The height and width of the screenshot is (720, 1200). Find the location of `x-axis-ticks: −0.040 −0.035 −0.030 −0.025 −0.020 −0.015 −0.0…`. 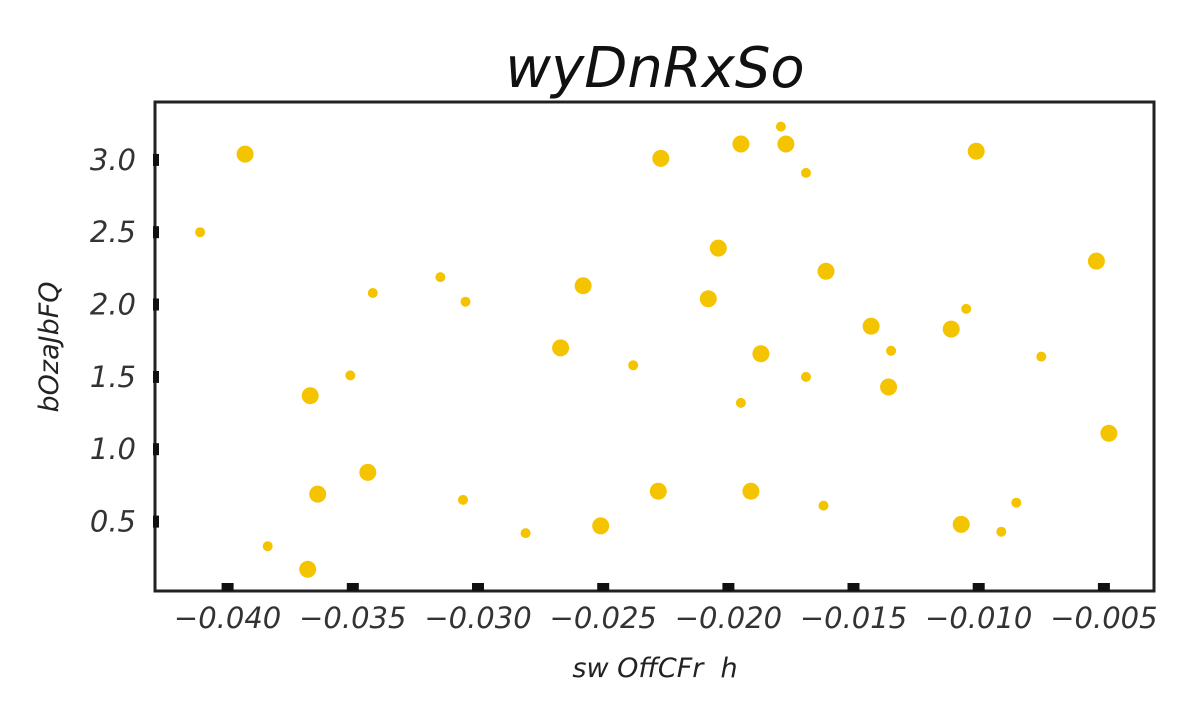

x-axis-ticks: −0.040 −0.035 −0.030 −0.025 −0.020 −0.015 −0.0… is located at coordinates (666, 609).